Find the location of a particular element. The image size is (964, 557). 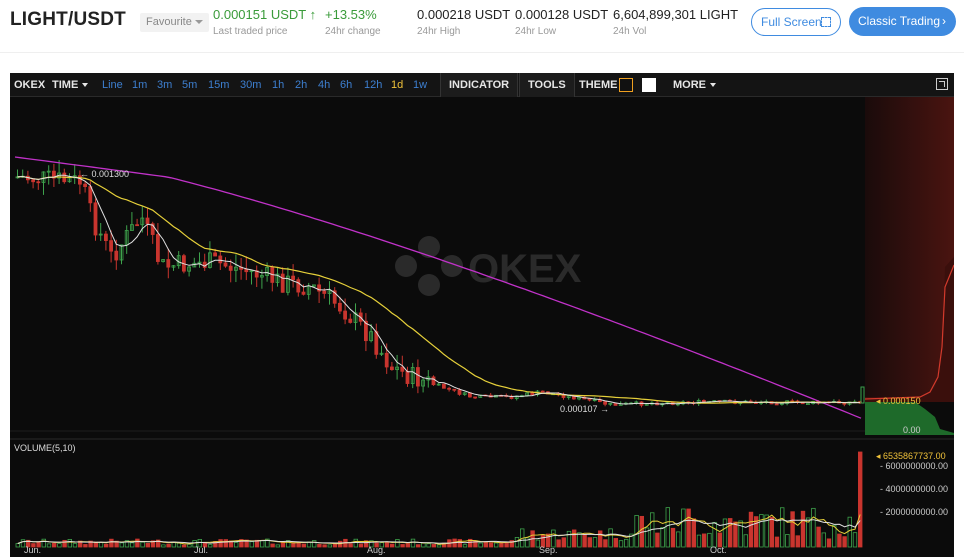

expand-icon is located at coordinates (942, 84).